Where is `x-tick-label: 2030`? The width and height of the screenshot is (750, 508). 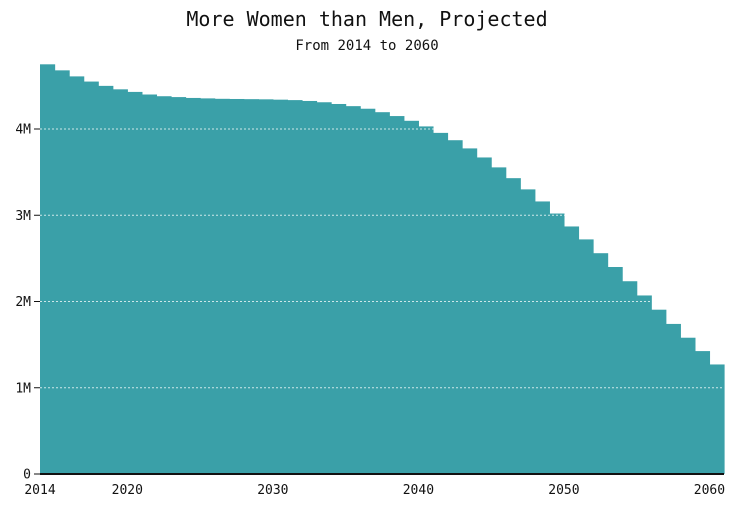 x-tick-label: 2030 is located at coordinates (272, 490).